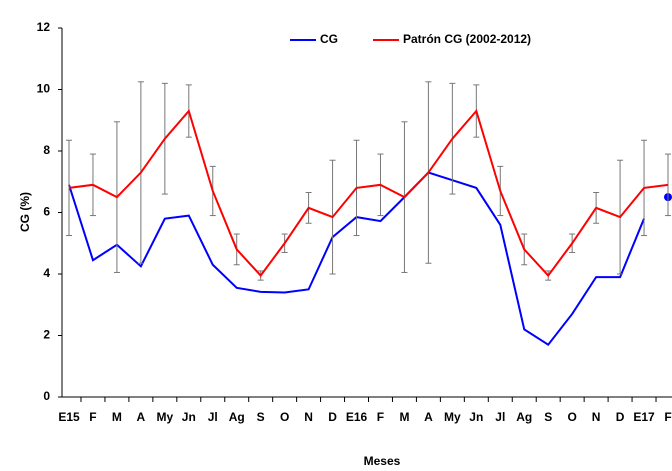 The image size is (672, 471). What do you see at coordinates (382, 461) in the screenshot?
I see `x-axis-label: Meses` at bounding box center [382, 461].